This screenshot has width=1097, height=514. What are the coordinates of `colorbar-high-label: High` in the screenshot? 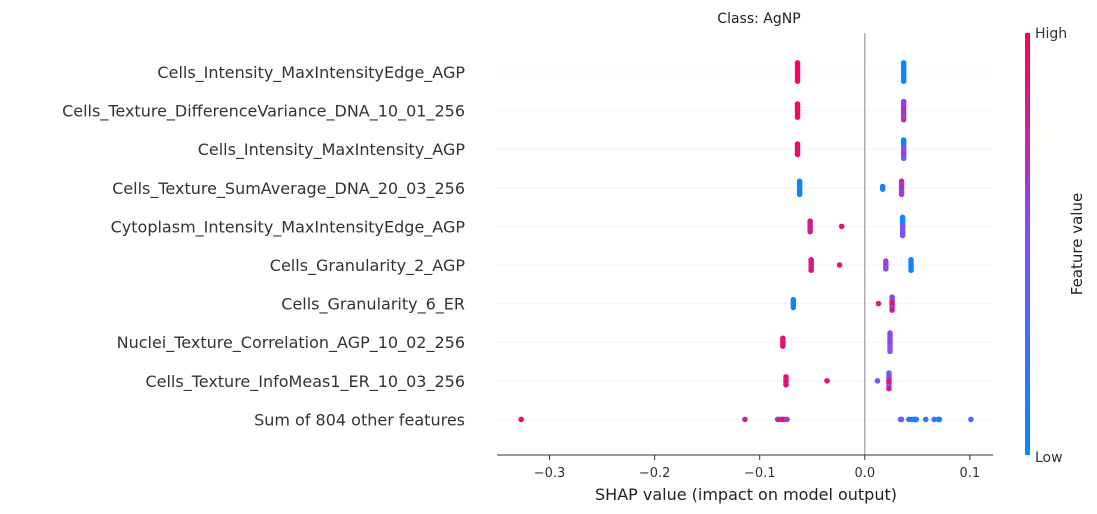 It's located at (1051, 34).